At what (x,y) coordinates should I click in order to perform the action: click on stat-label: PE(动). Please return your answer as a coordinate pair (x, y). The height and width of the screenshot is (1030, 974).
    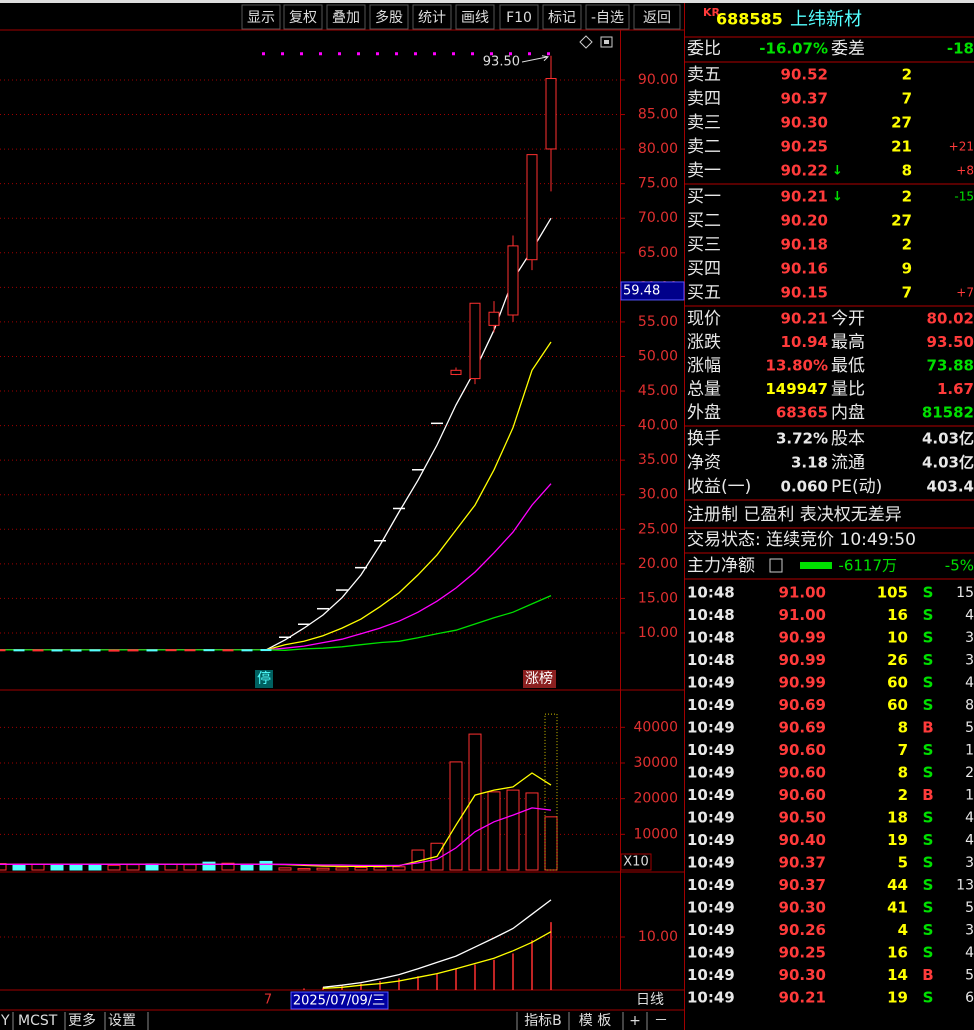
    Looking at the image, I should click on (856, 487).